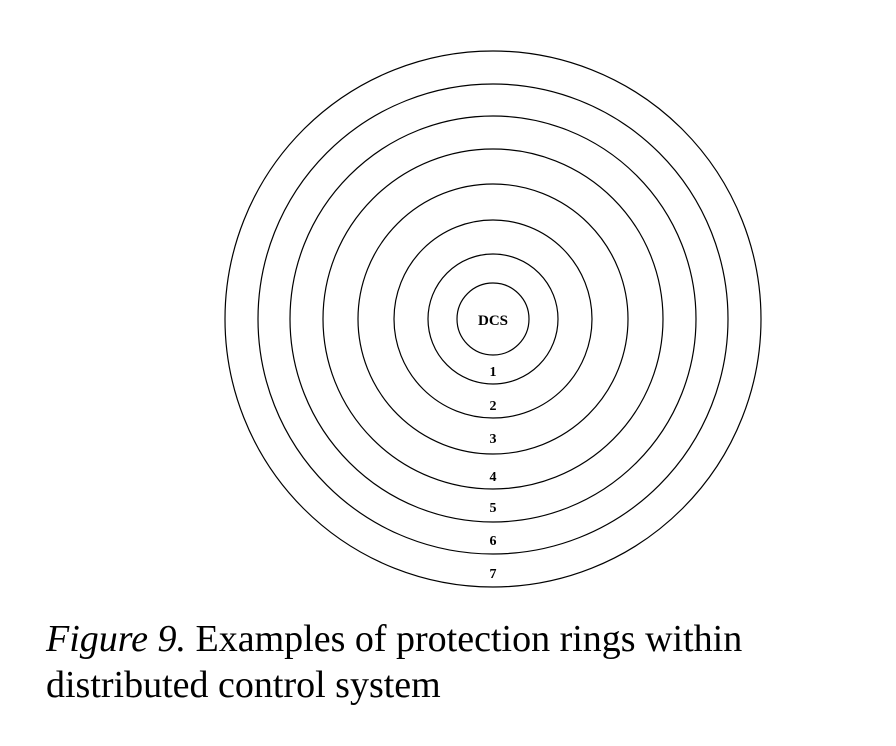  I want to click on ring-label-7: 7, so click(493, 574).